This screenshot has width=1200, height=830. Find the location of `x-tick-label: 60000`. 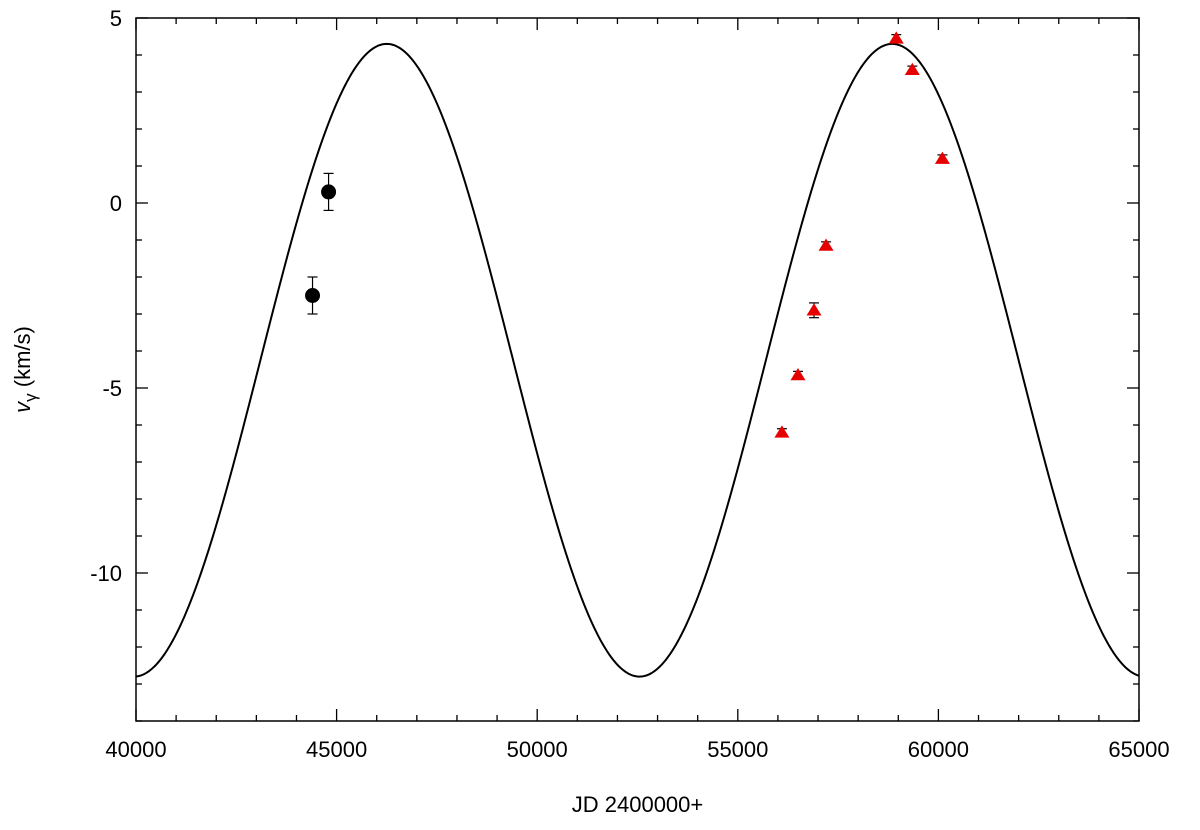

x-tick-label: 60000 is located at coordinates (938, 749).